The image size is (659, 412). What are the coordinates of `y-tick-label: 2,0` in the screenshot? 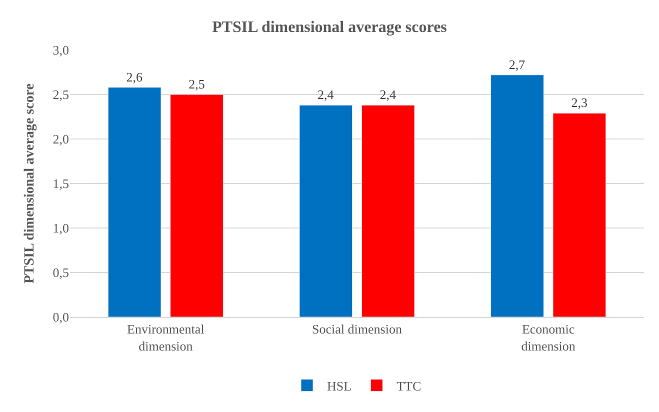 It's located at (60, 139).